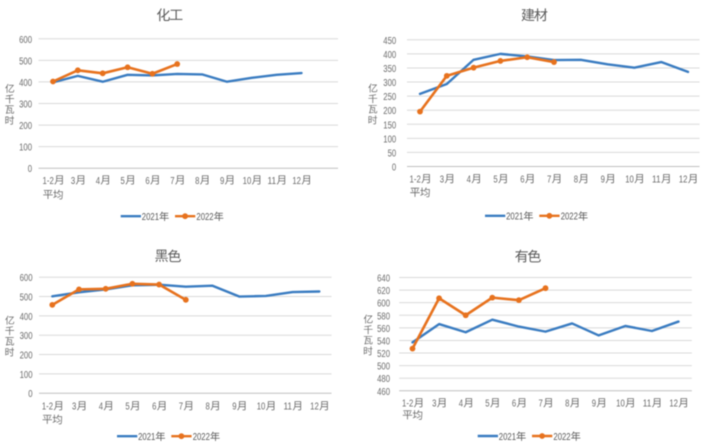 This screenshot has height=447, width=705. I want to click on svg-text: 540, so click(383, 341).